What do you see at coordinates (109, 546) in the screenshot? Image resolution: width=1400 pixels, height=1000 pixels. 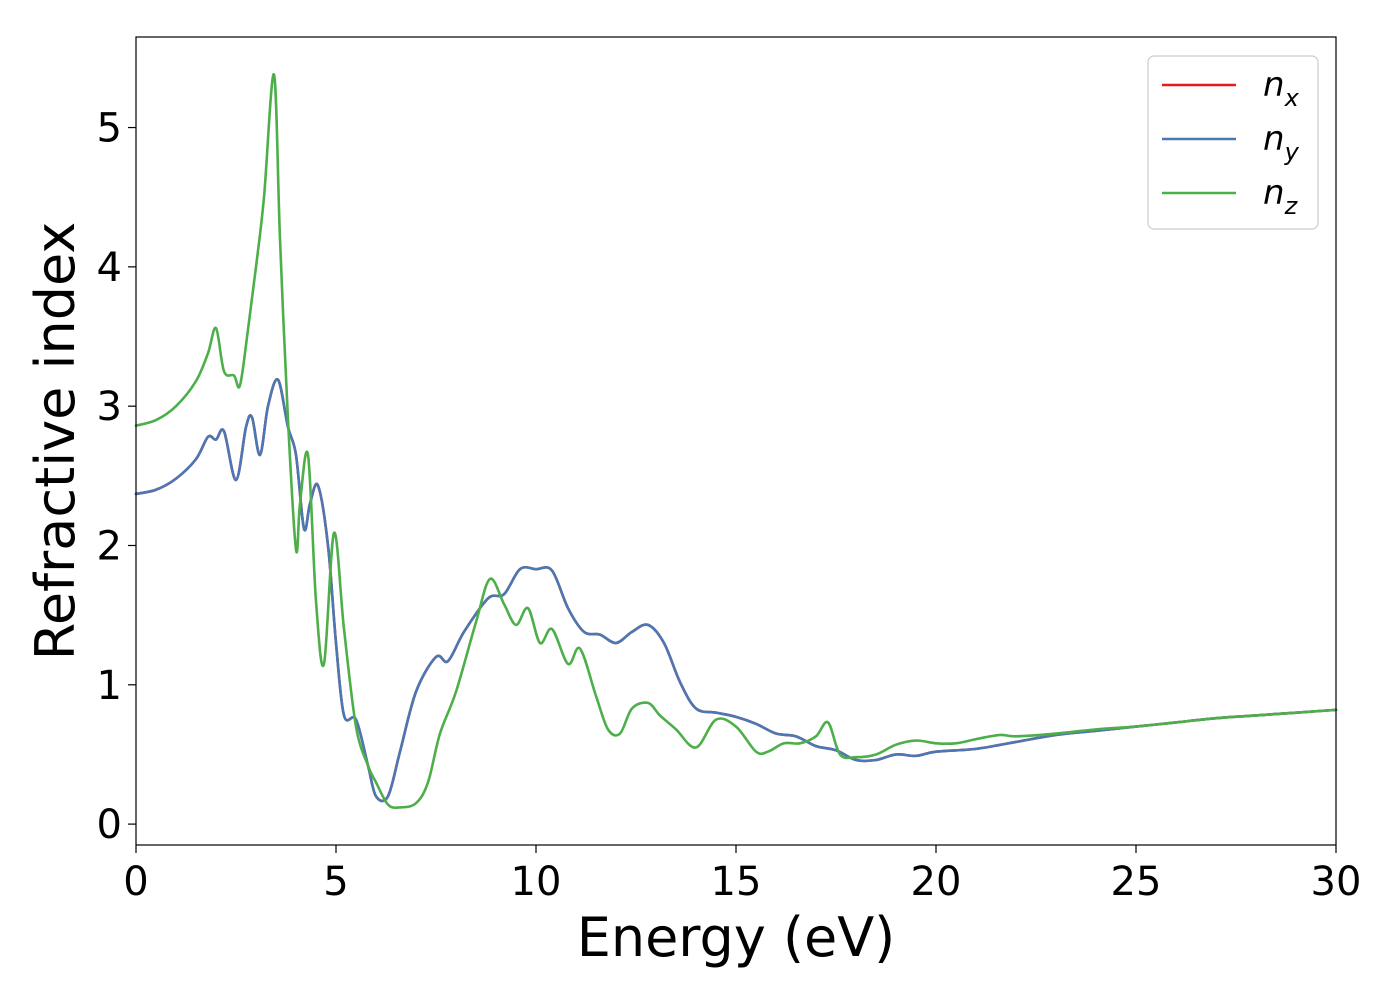 I see `y-tick-label: 2` at bounding box center [109, 546].